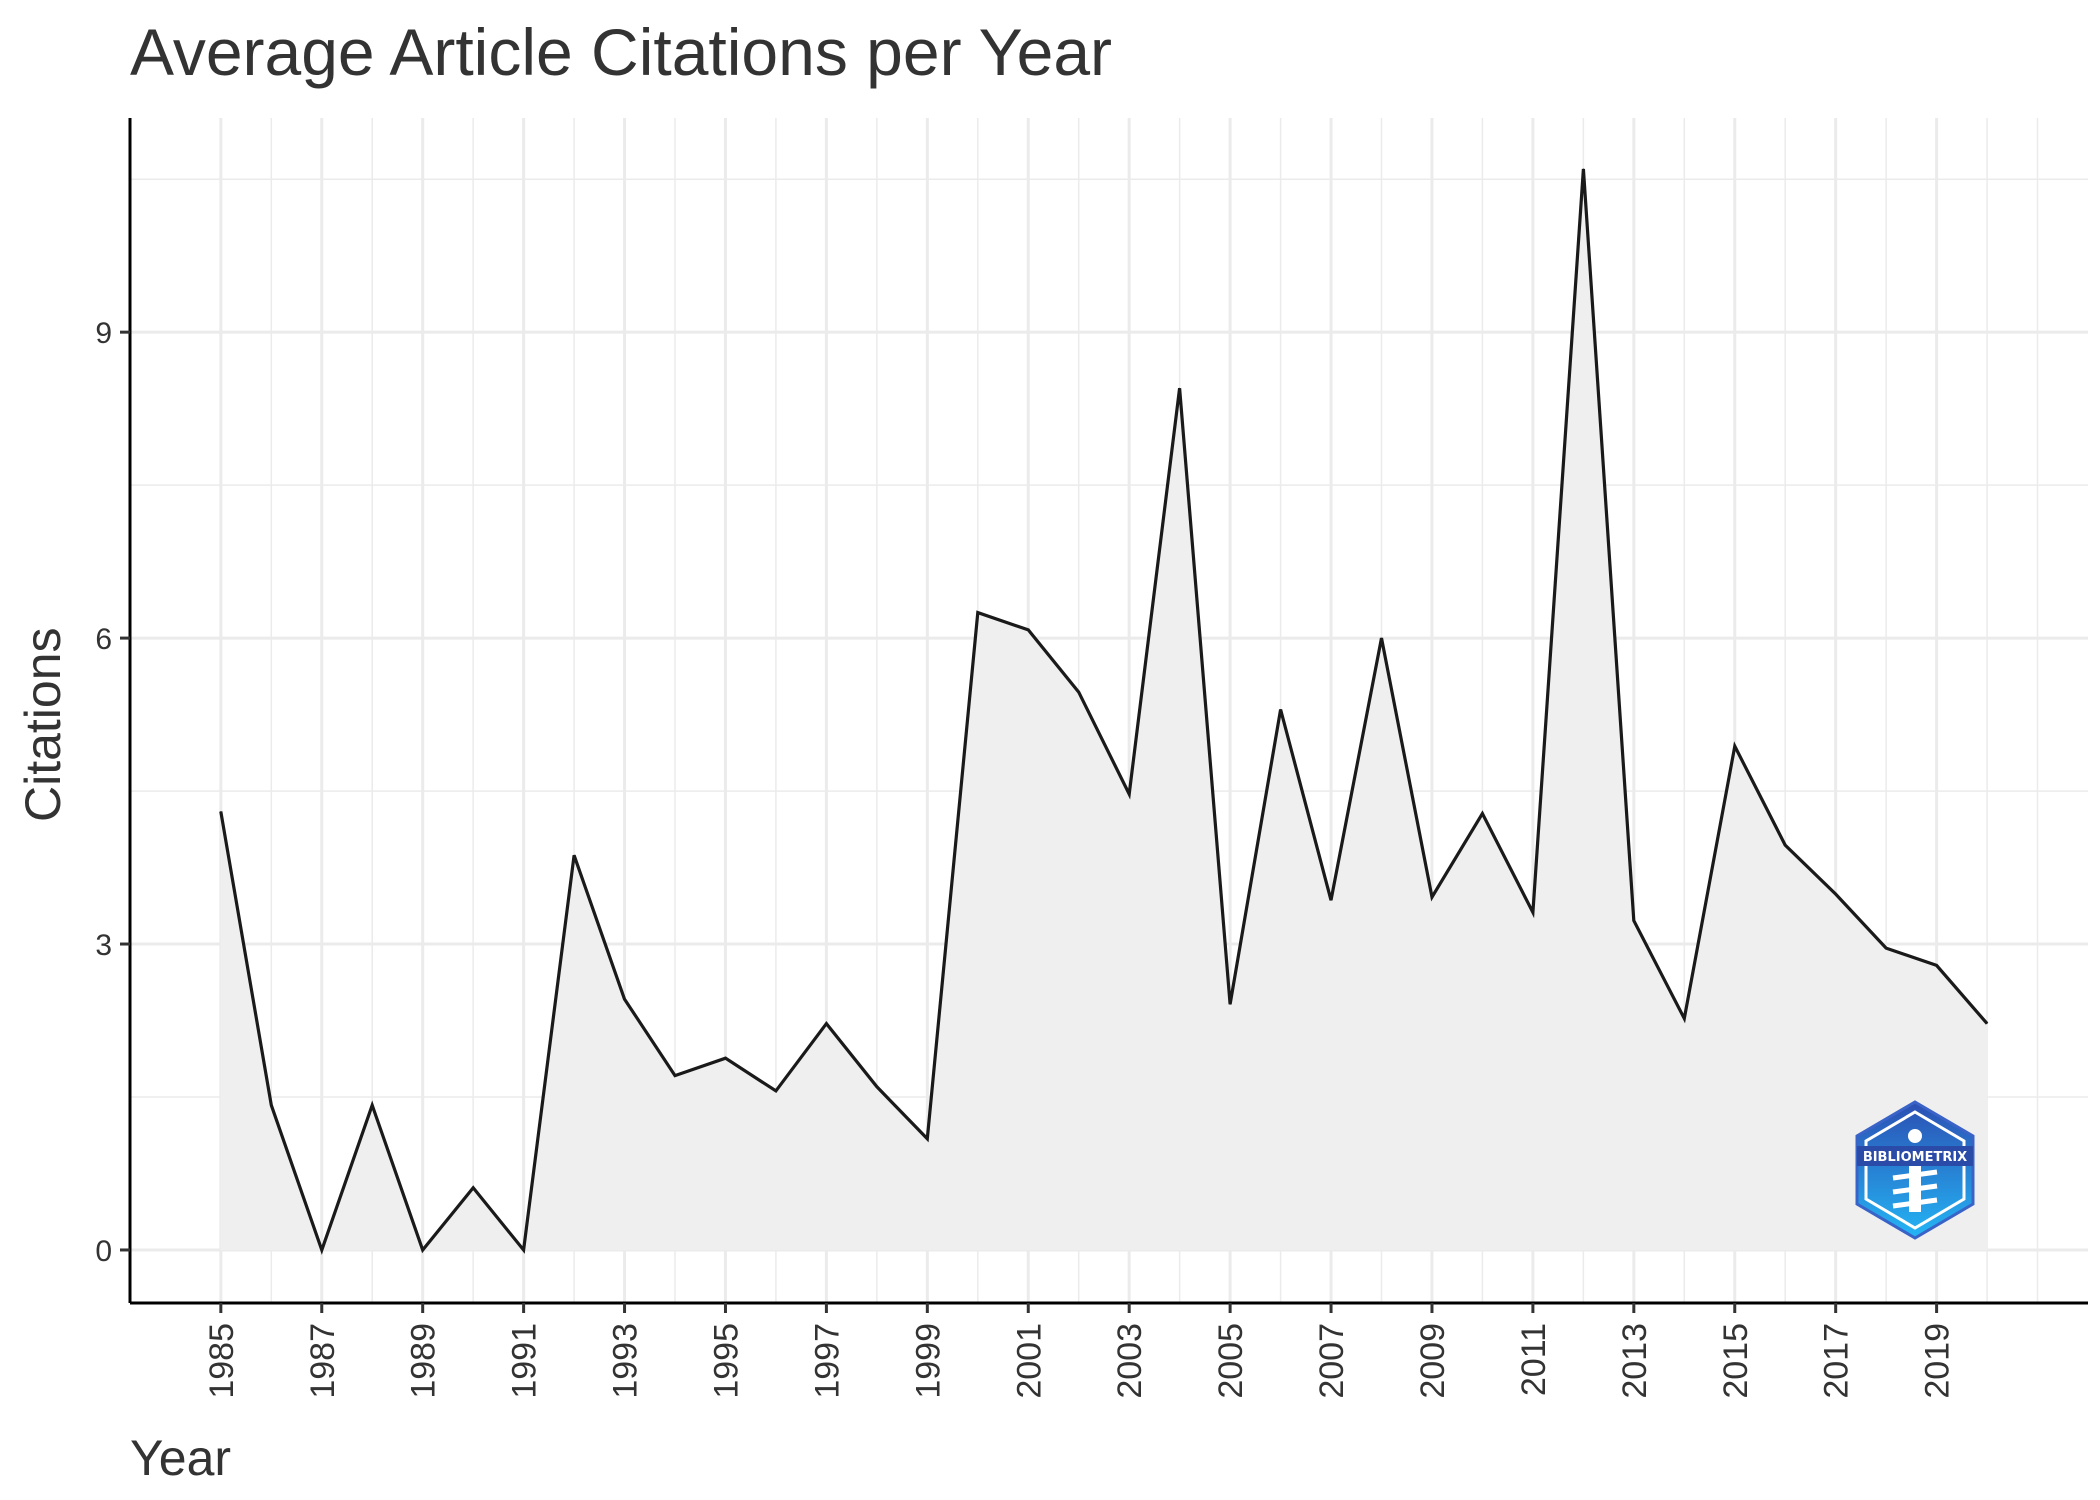 The width and height of the screenshot is (2100, 1500). What do you see at coordinates (1915, 1157) in the screenshot?
I see `logo-text: BIBLIOMETRIX` at bounding box center [1915, 1157].